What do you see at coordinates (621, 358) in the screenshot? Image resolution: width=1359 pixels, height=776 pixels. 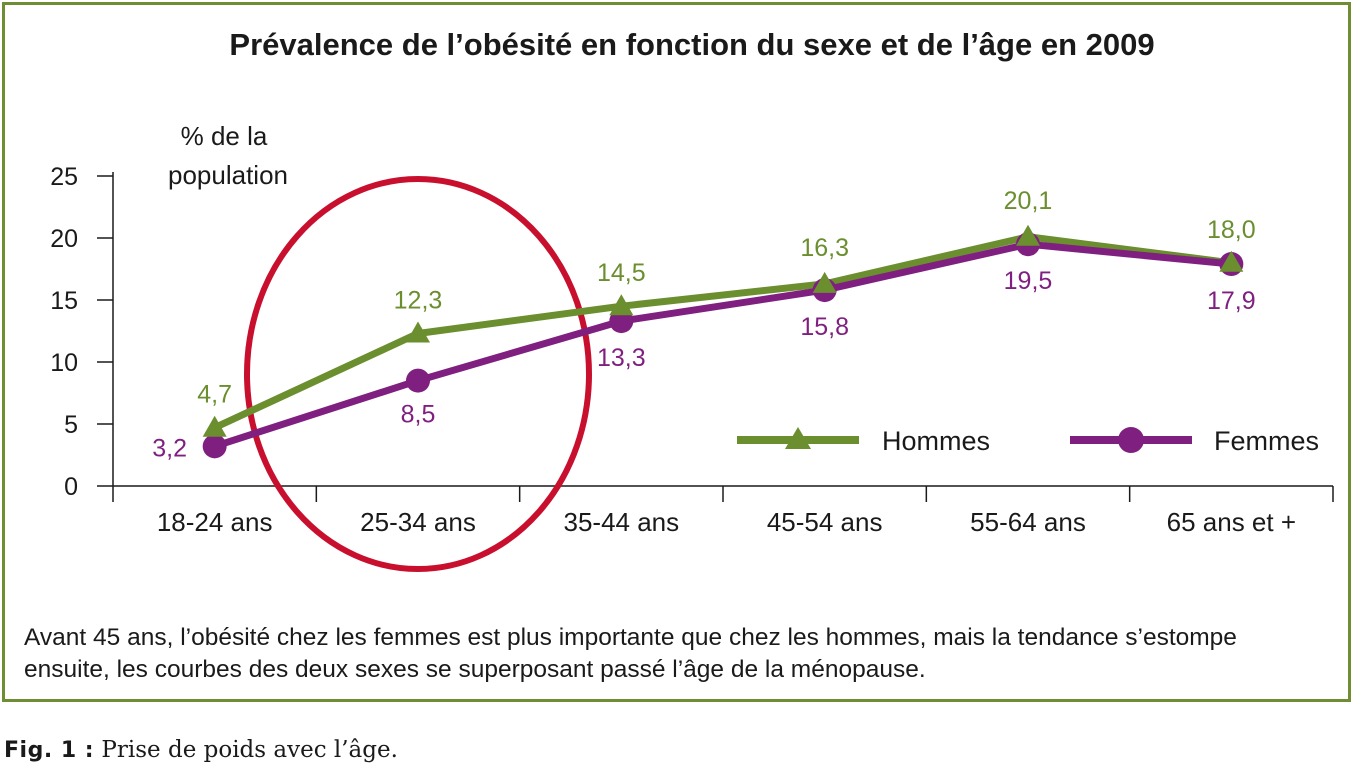 I see `femmes-data-label: 13,3` at bounding box center [621, 358].